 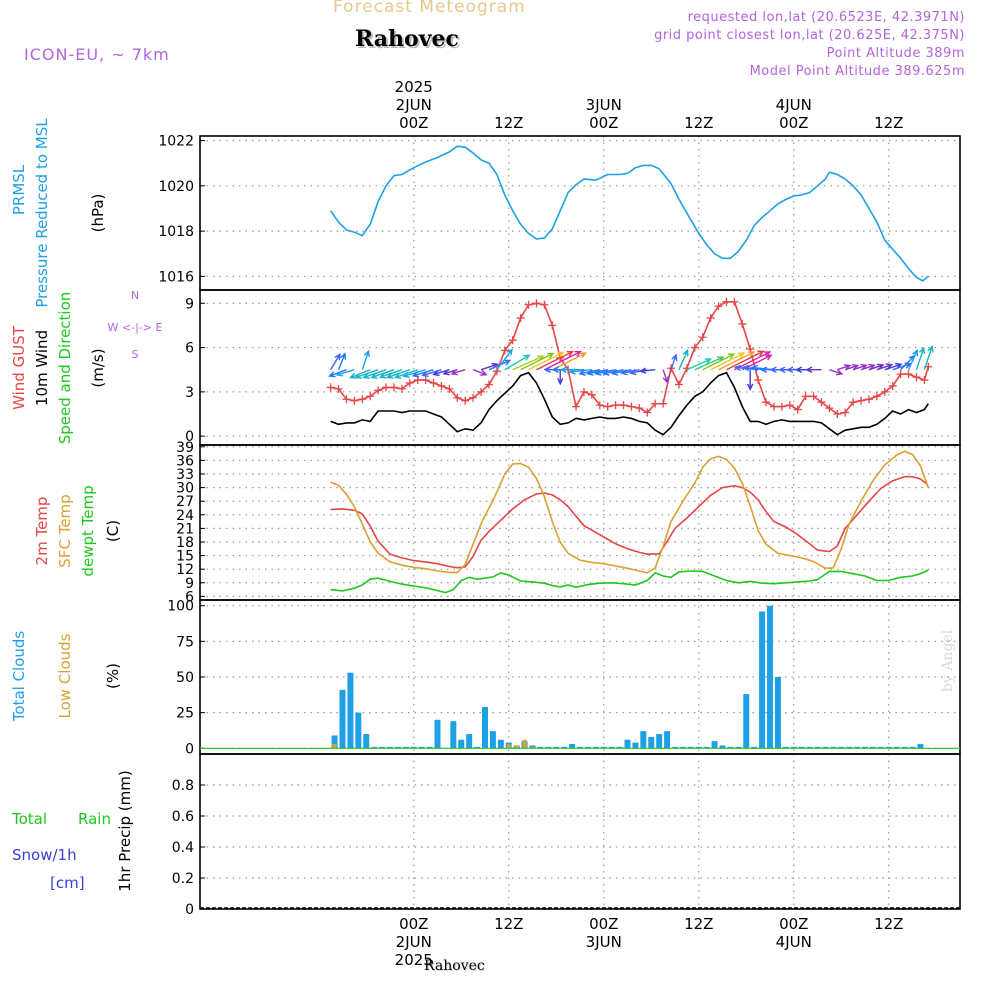 I want to click on sfc-temp-line, so click(x=630, y=512).